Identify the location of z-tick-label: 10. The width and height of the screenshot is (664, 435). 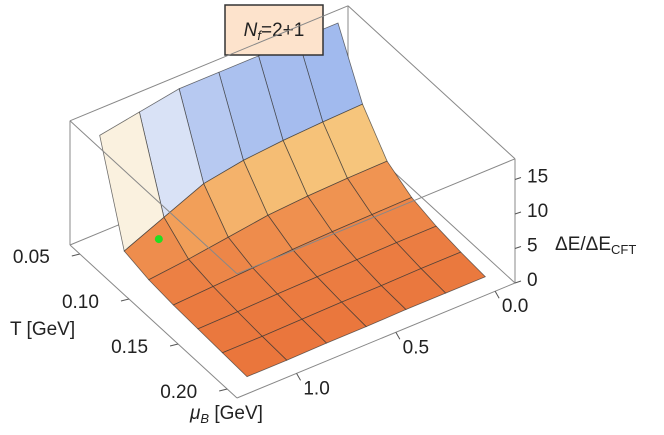
(537, 211).